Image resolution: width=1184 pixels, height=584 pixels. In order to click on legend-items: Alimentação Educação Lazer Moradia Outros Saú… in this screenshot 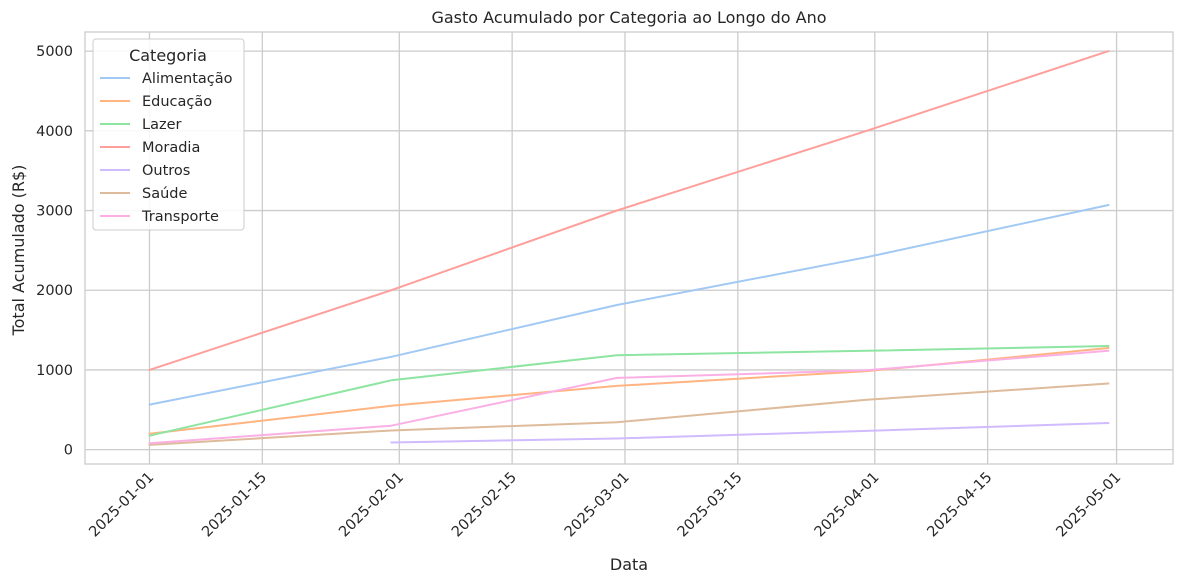, I will do `click(166, 148)`.